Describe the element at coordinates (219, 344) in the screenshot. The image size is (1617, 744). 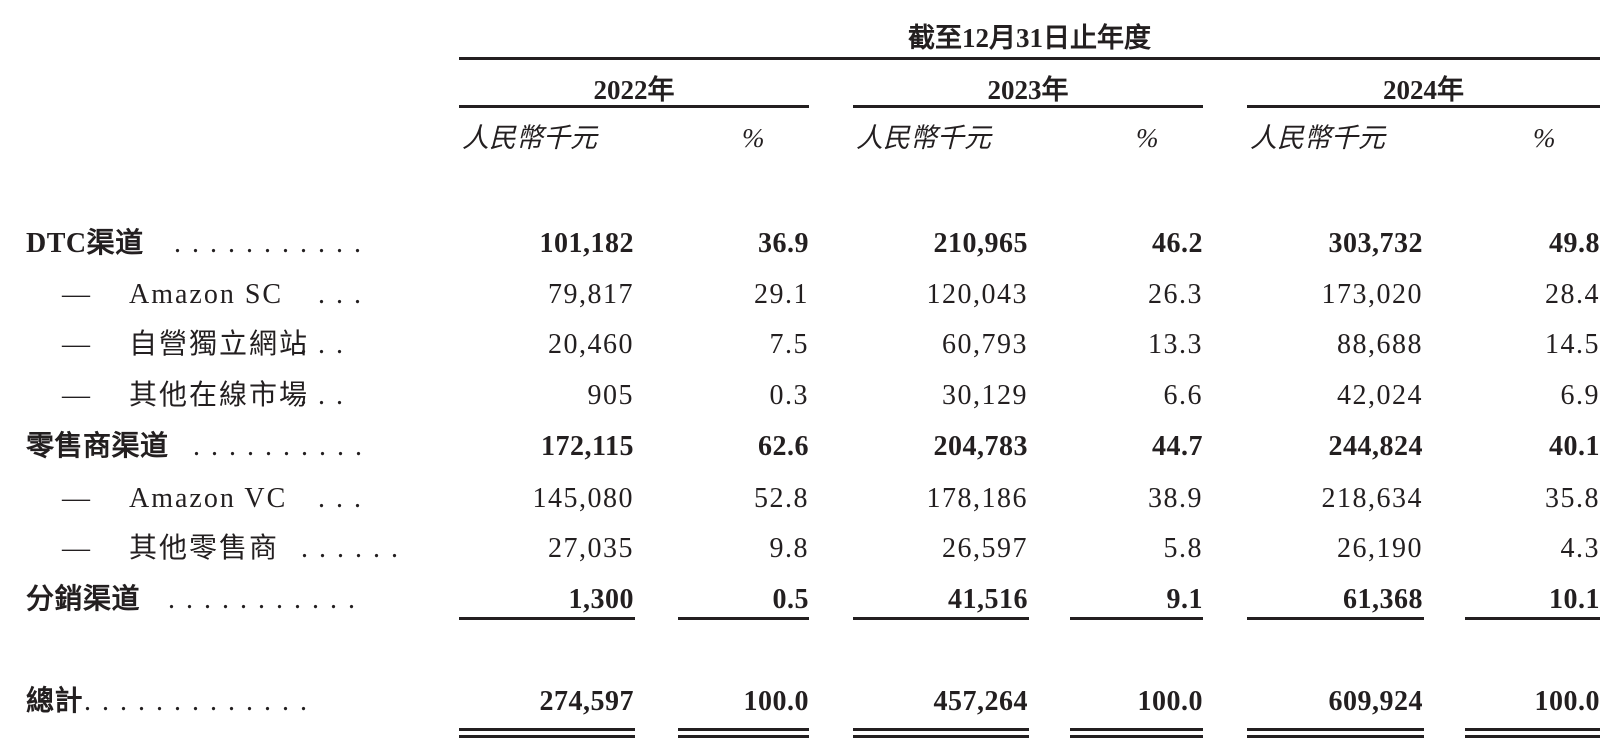
I see `row-label: 自營獨立網站` at that location.